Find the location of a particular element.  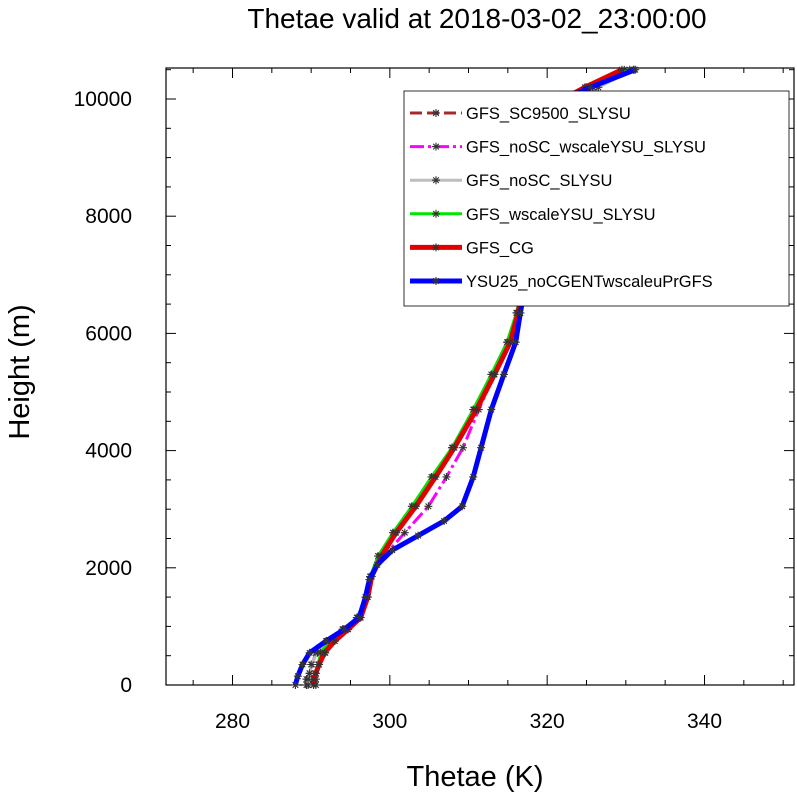

y-tick-label: 0 is located at coordinates (126, 685).